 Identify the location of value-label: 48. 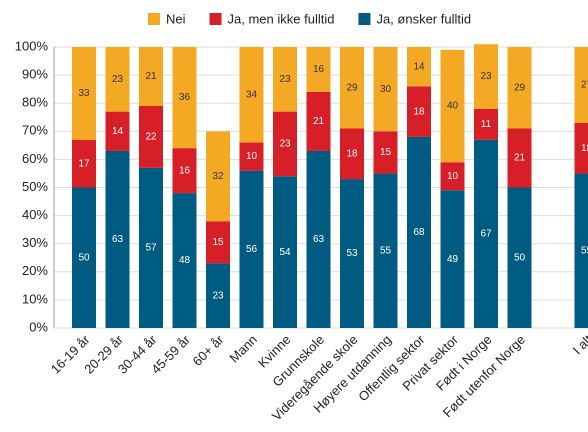
(185, 260).